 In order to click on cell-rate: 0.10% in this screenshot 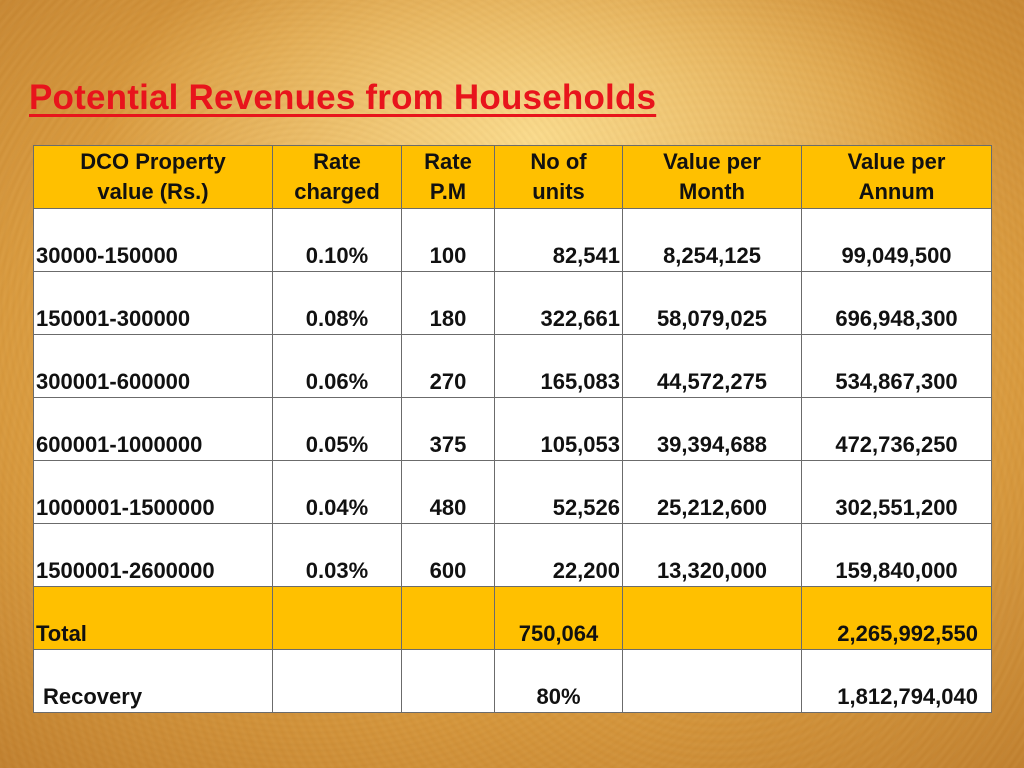, I will do `click(337, 240)`.